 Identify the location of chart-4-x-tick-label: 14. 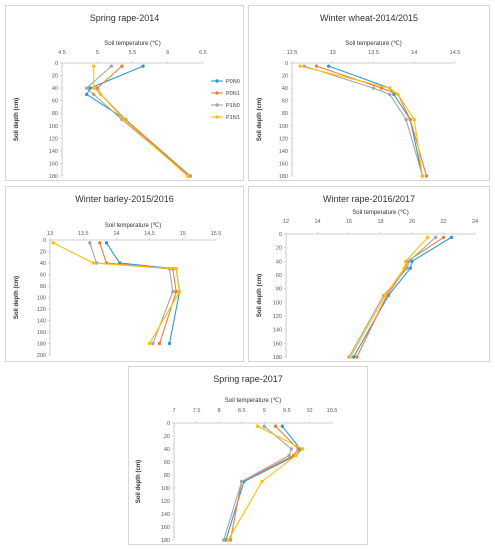
(317, 222).